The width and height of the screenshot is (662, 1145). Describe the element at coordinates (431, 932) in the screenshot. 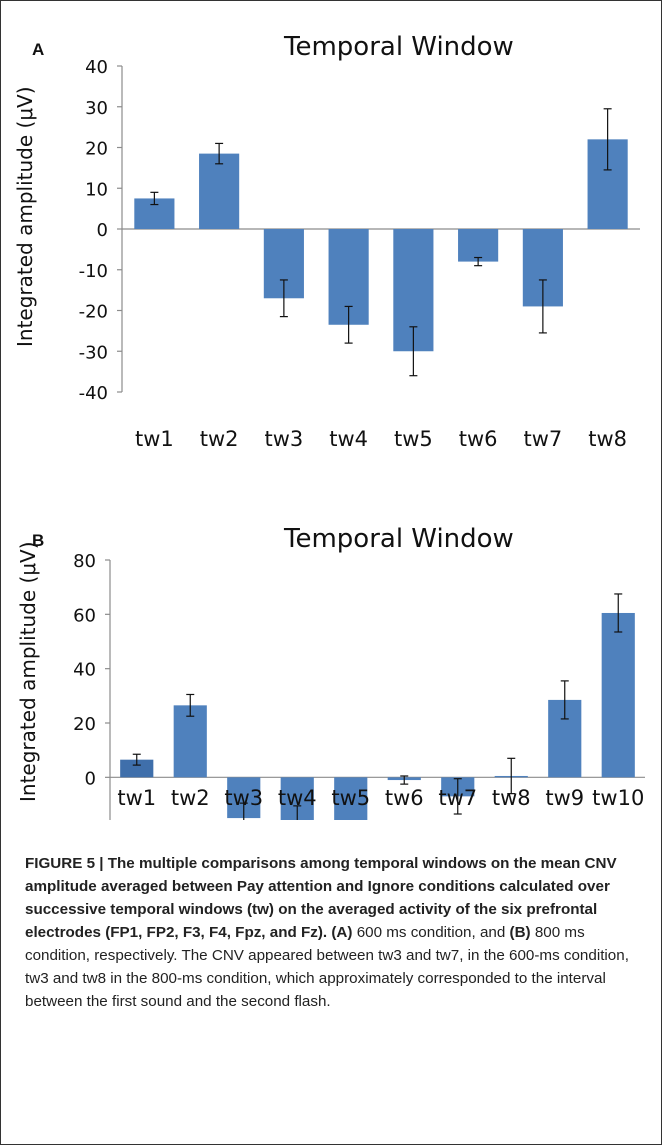

I see `caption-text-a: 600 ms condition, and` at that location.